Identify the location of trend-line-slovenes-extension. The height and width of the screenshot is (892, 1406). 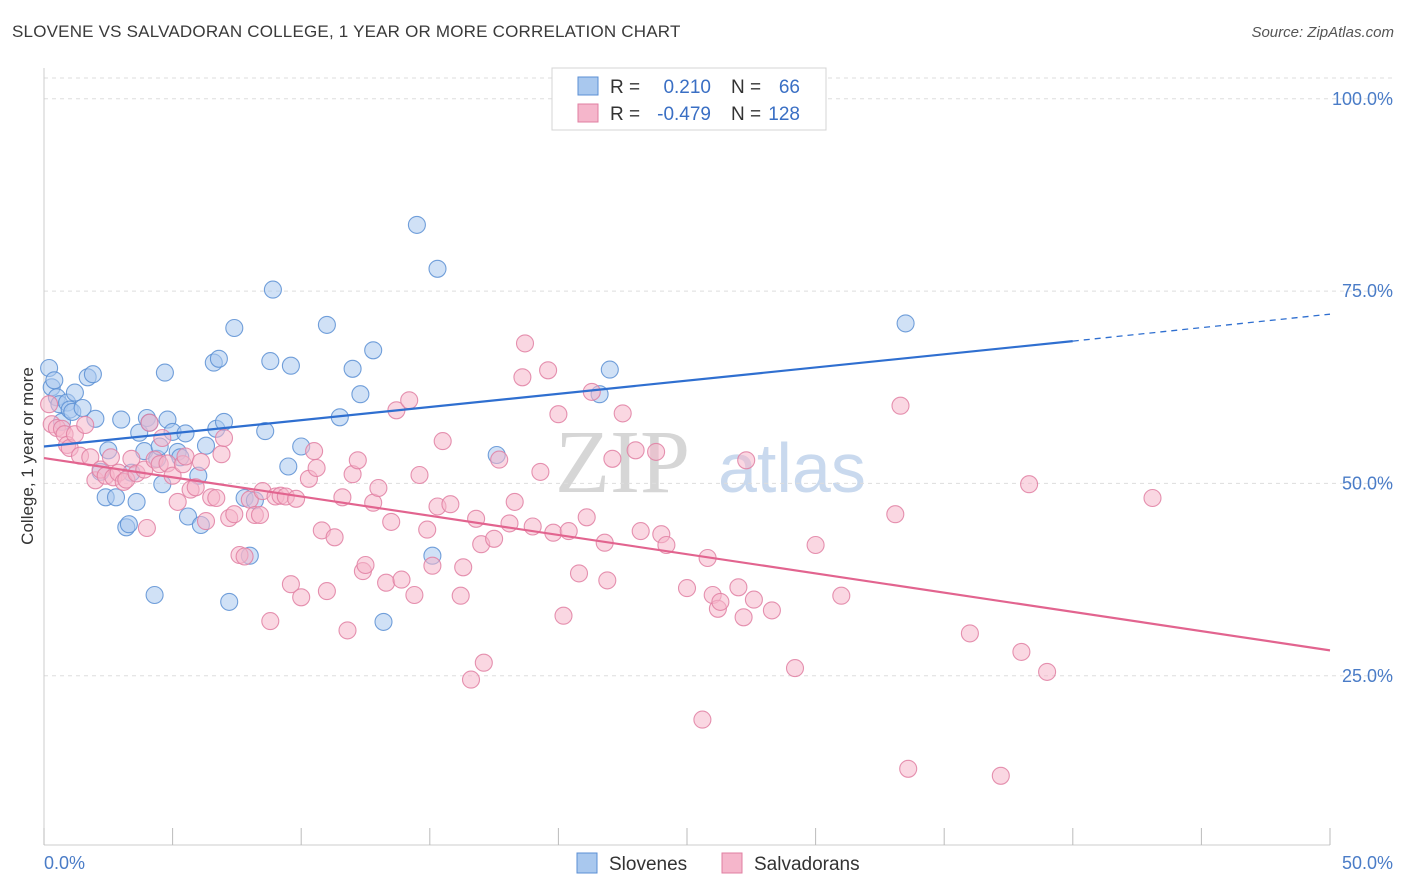
(1201, 327).